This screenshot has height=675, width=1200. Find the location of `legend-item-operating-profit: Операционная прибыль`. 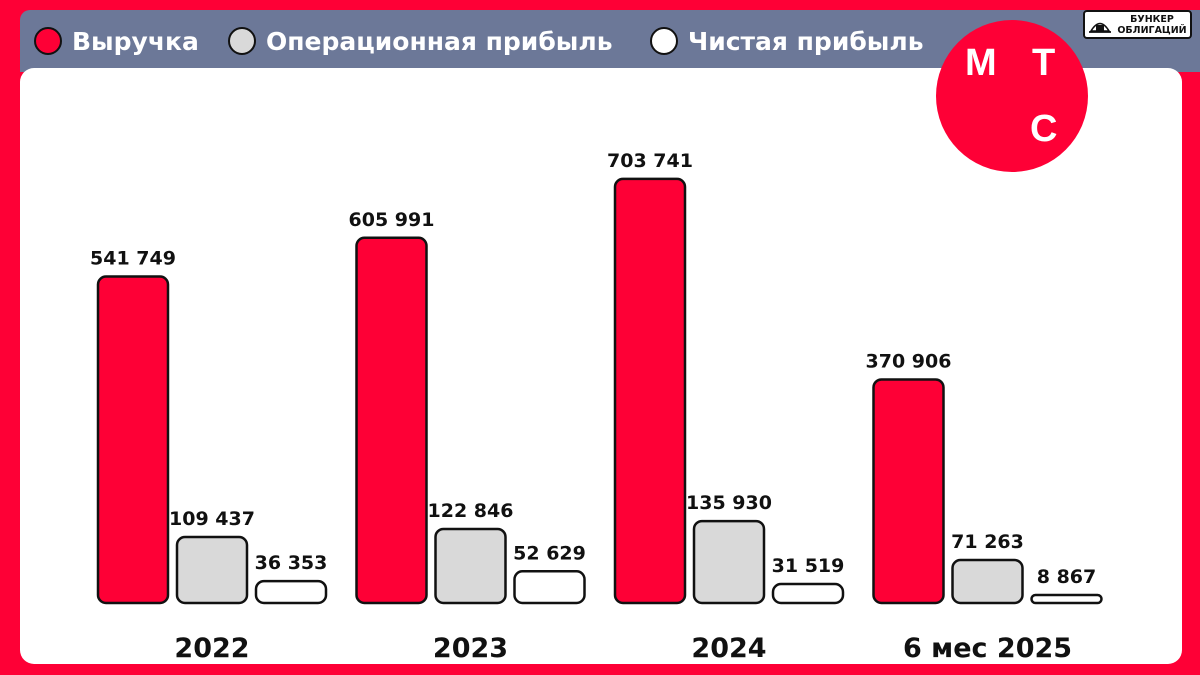

legend-item-operating-profit: Операционная прибыль is located at coordinates (420, 41).